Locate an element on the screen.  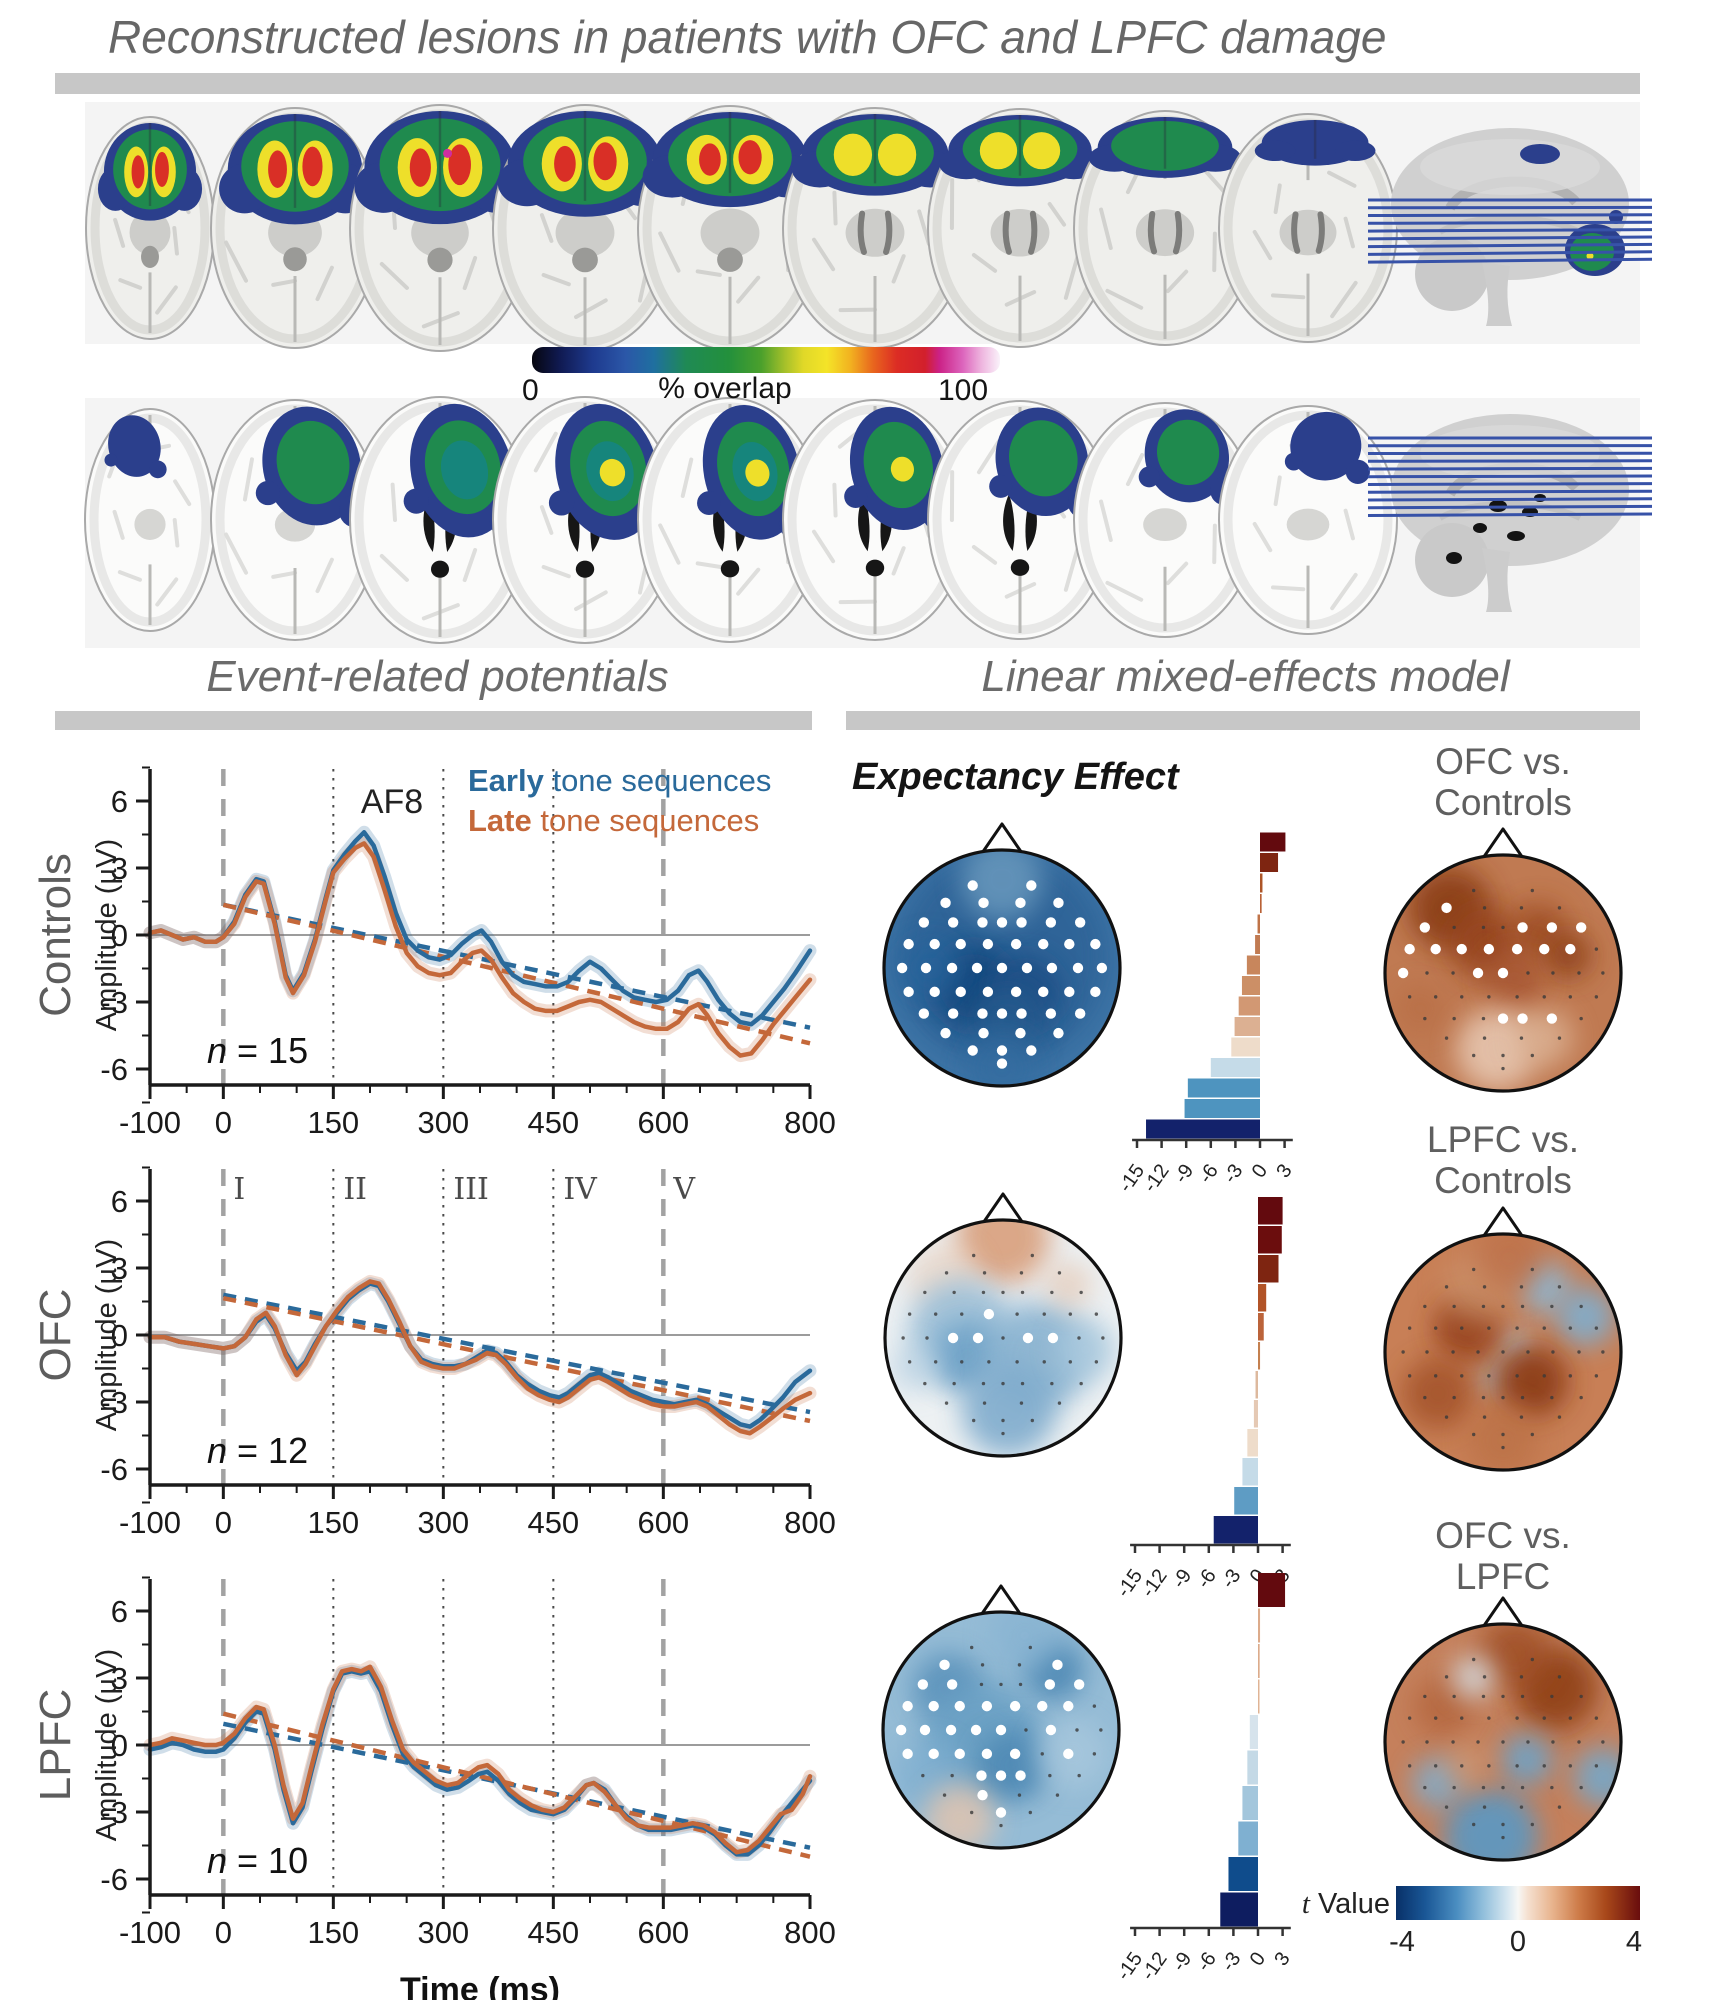
t-bar-tick-label: -6 is located at coordinates (1207, 1578).